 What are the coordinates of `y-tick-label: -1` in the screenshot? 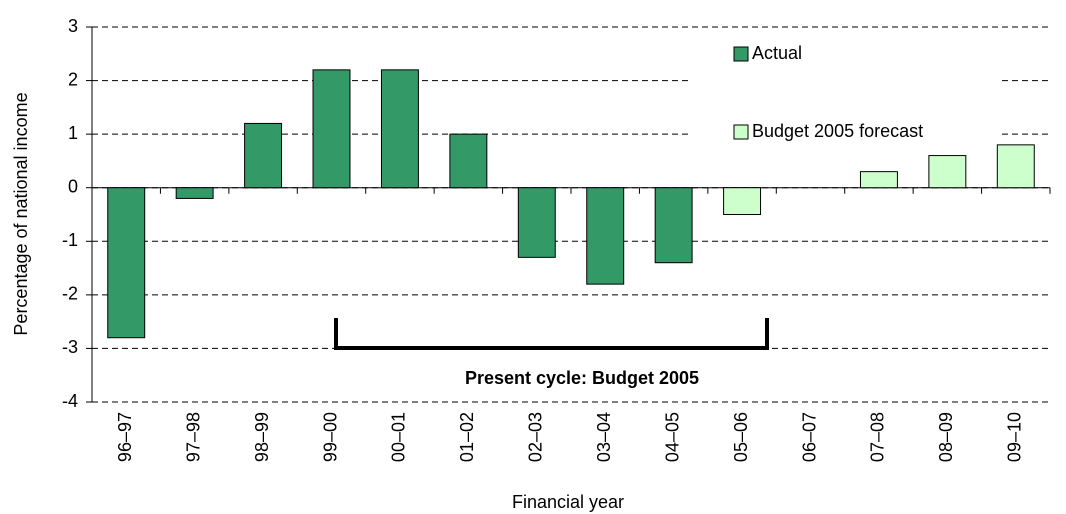 It's located at (70, 240).